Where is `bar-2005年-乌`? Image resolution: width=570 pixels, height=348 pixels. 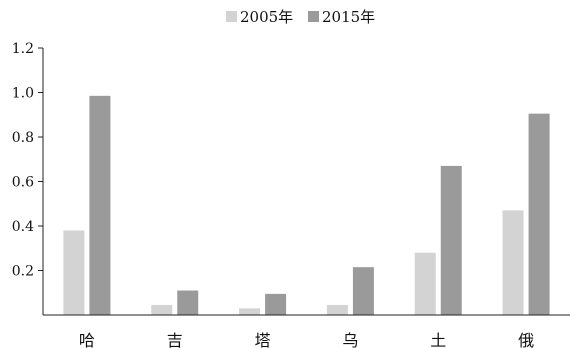
bar-2005年-乌 is located at coordinates (337, 309).